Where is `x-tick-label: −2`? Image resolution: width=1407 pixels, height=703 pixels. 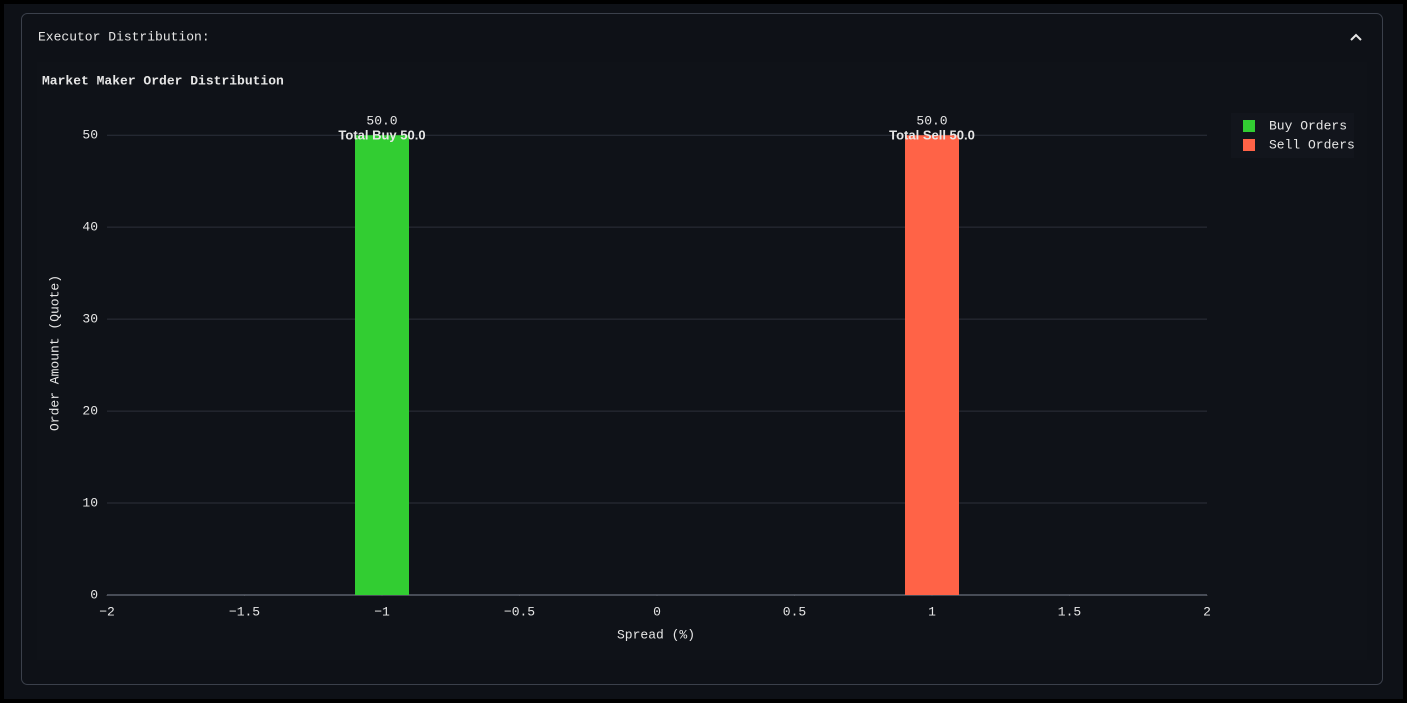 x-tick-label: −2 is located at coordinates (107, 611).